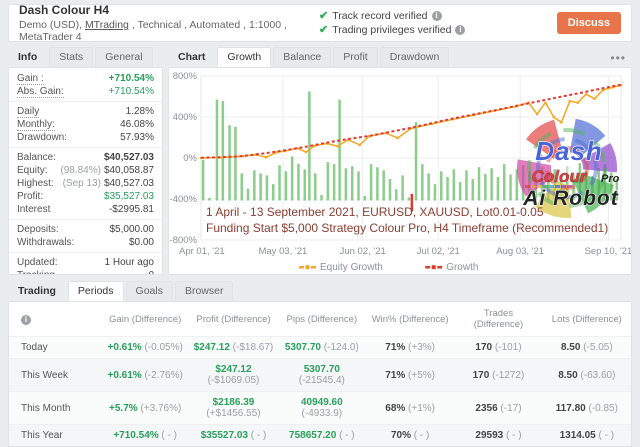 The width and height of the screenshot is (640, 447). What do you see at coordinates (618, 58) in the screenshot?
I see `chart-menu-icon: •••` at bounding box center [618, 58].